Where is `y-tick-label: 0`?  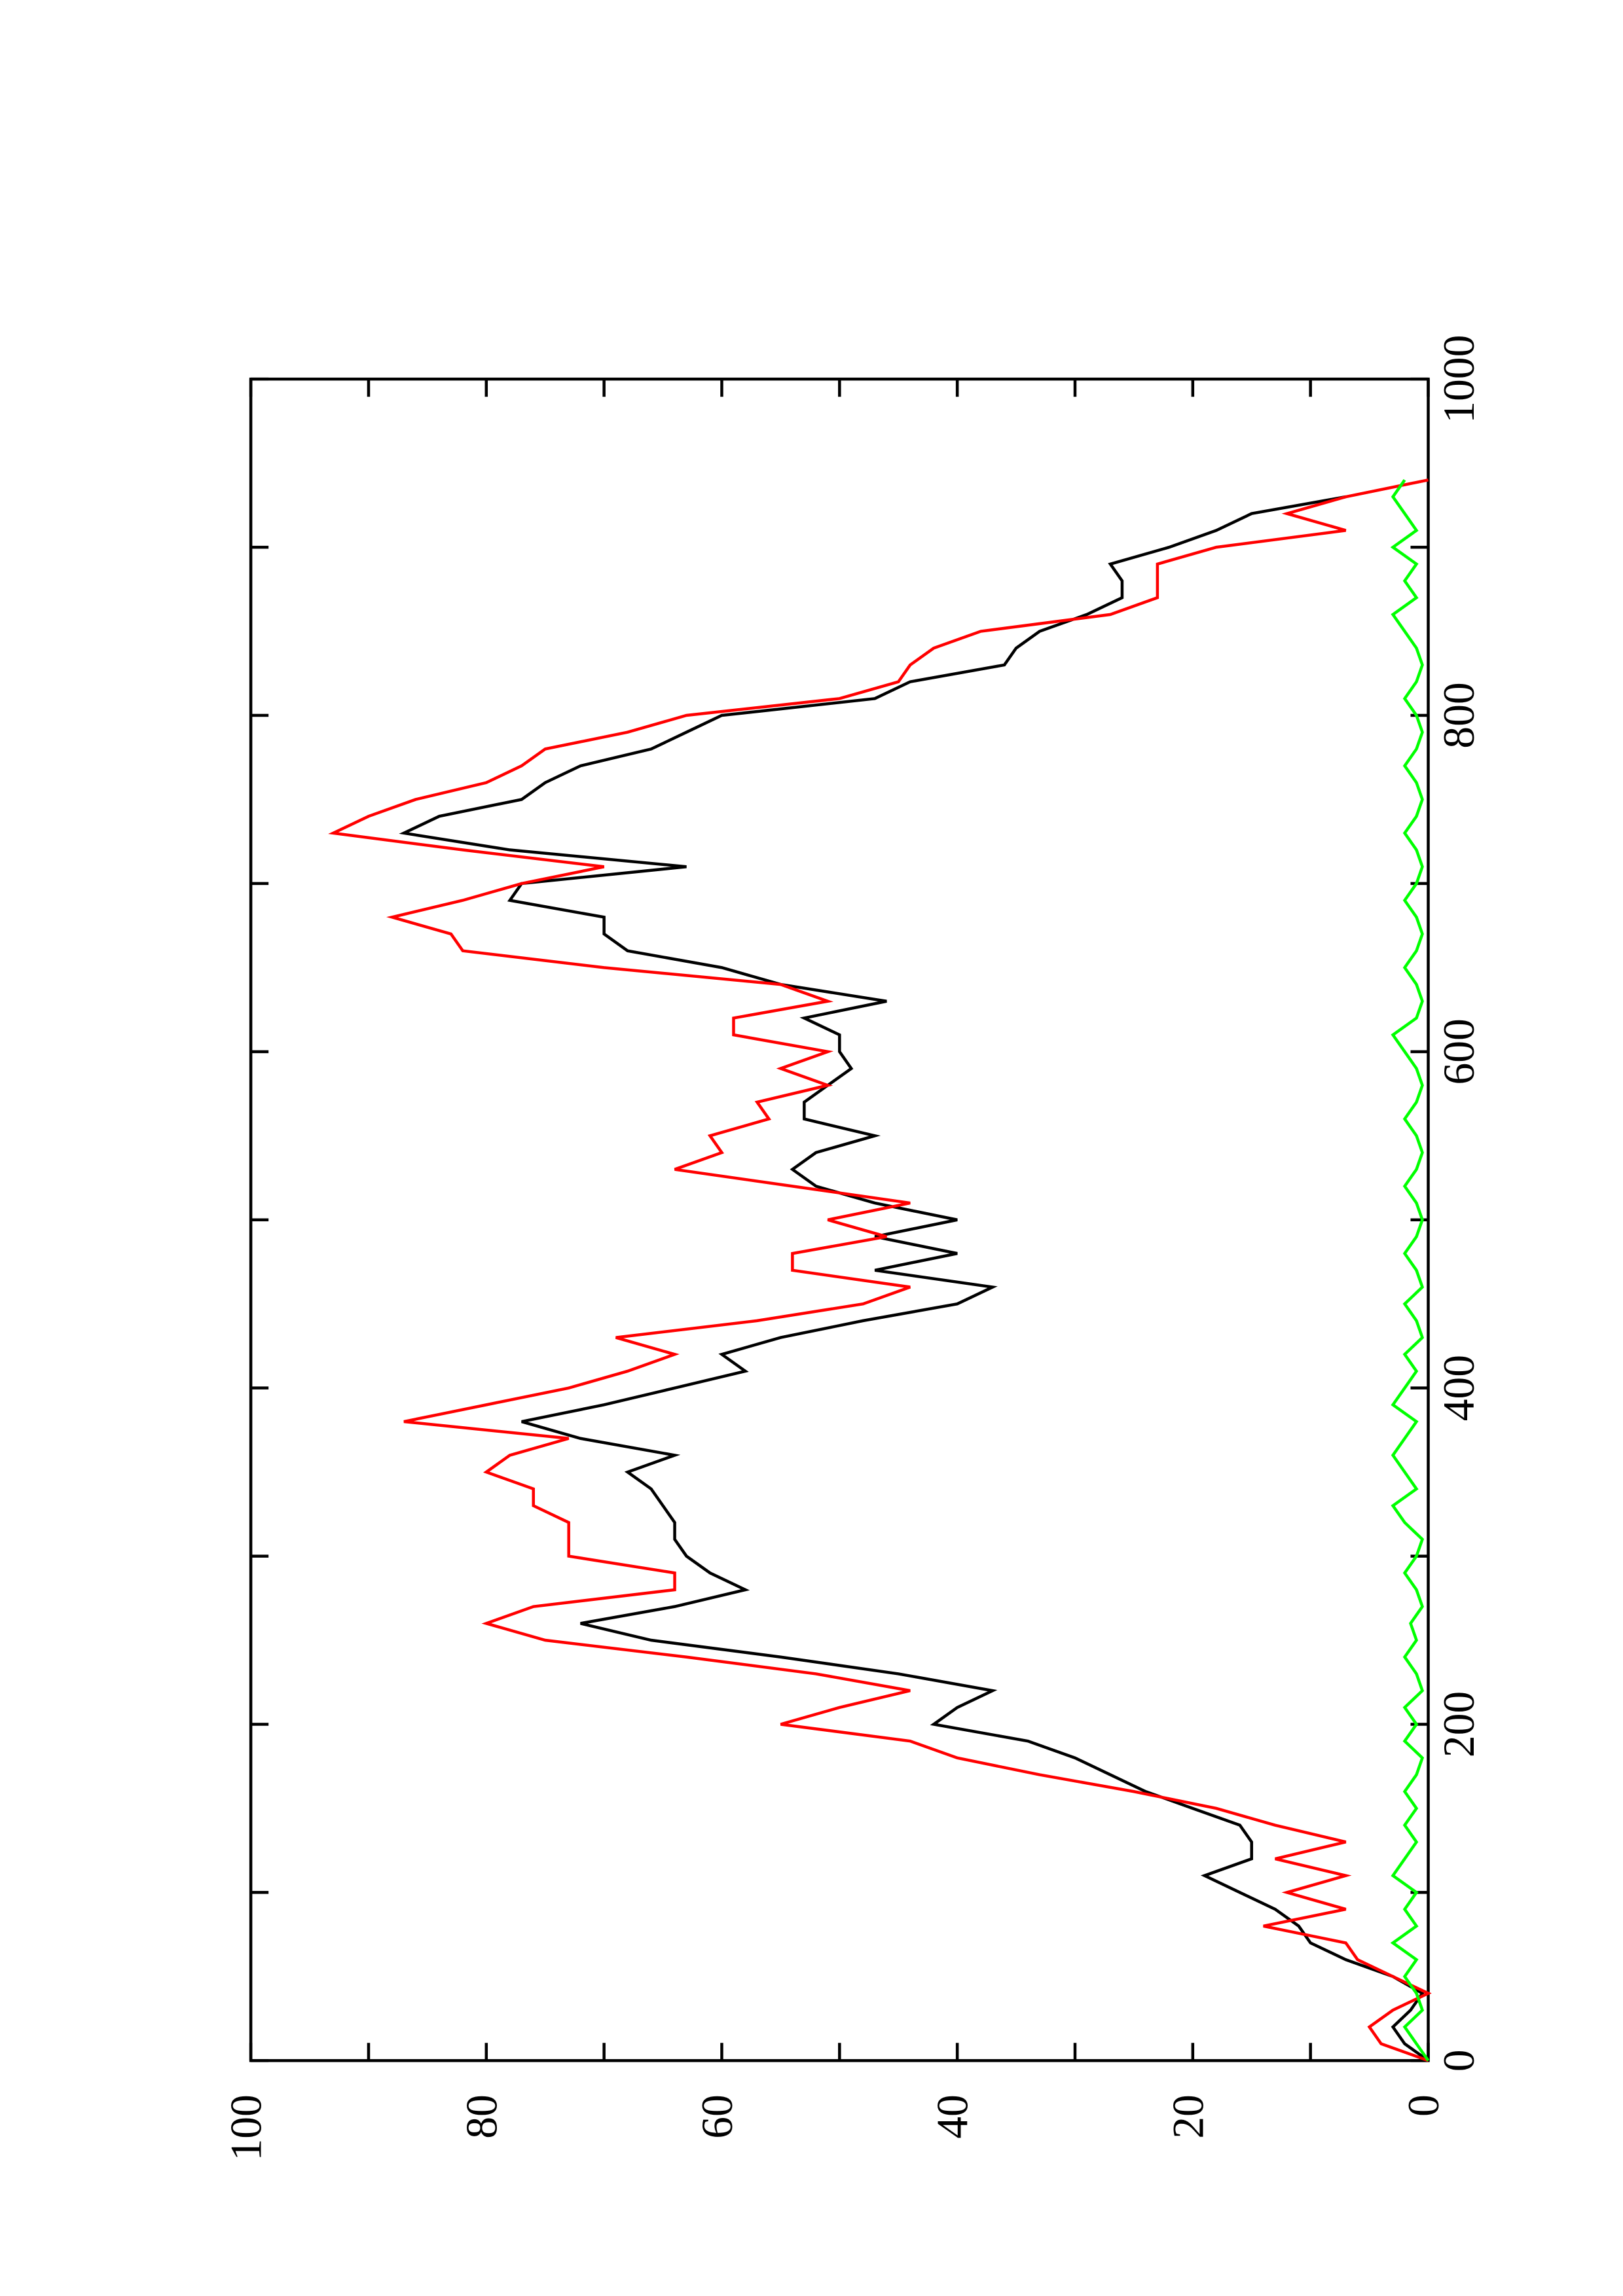 y-tick-label: 0 is located at coordinates (1423, 2105).